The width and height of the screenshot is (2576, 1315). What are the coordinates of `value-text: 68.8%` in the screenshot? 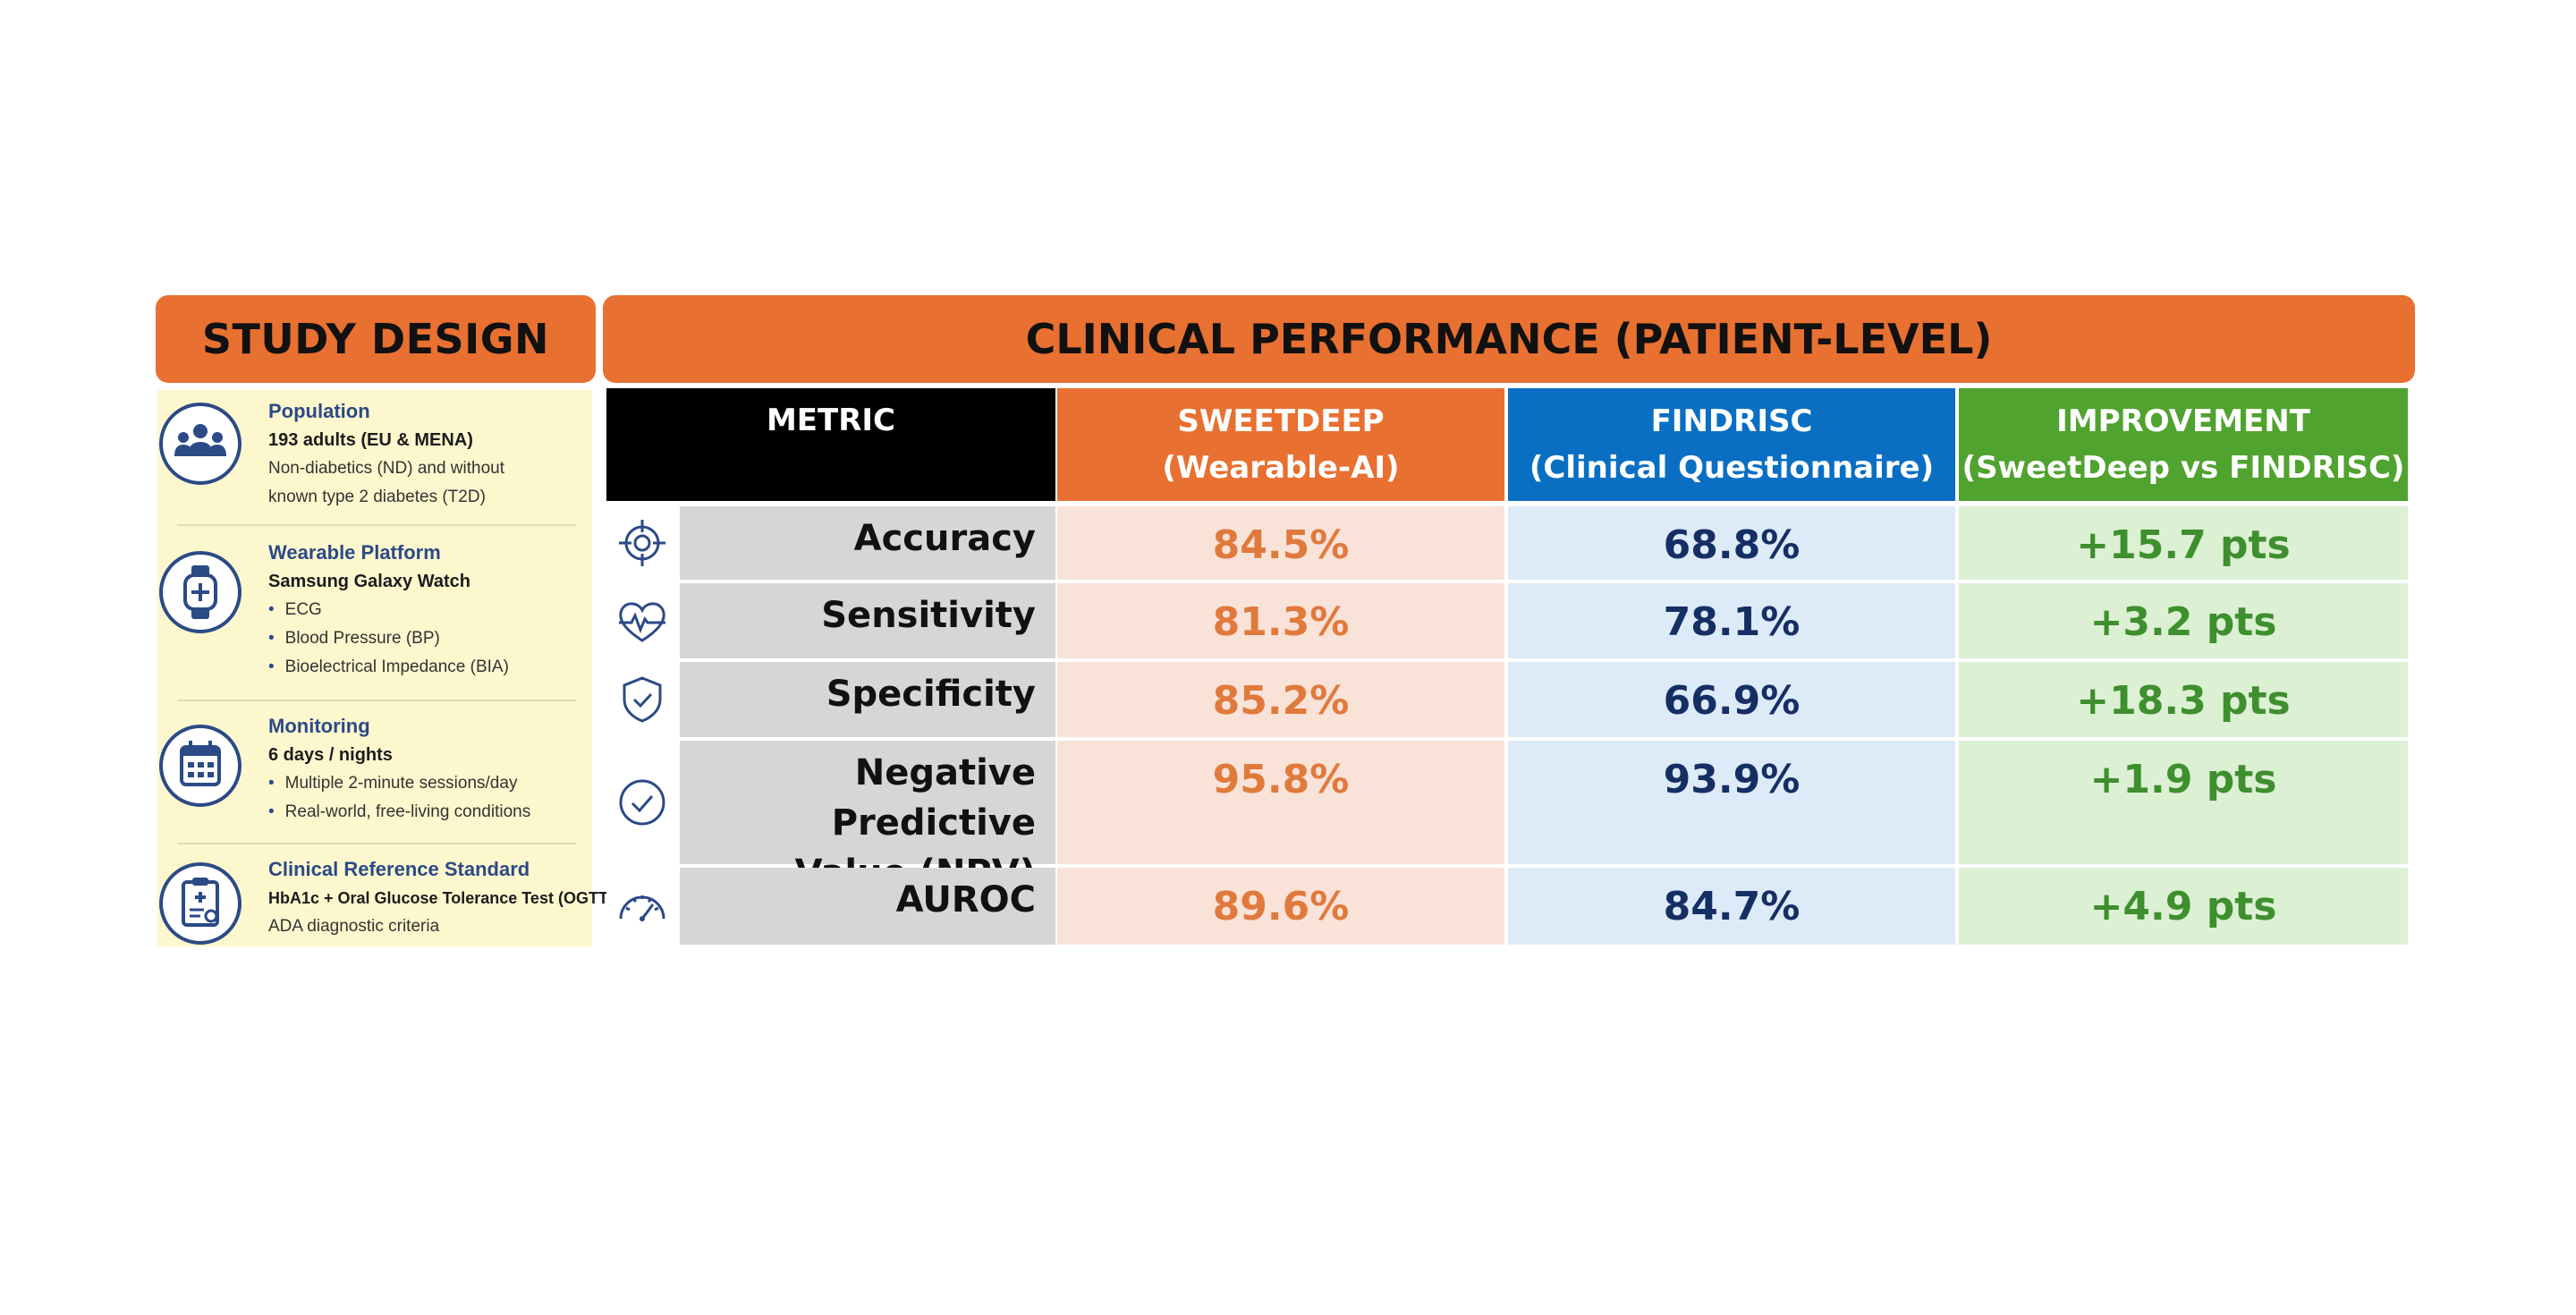 It's located at (1732, 545).